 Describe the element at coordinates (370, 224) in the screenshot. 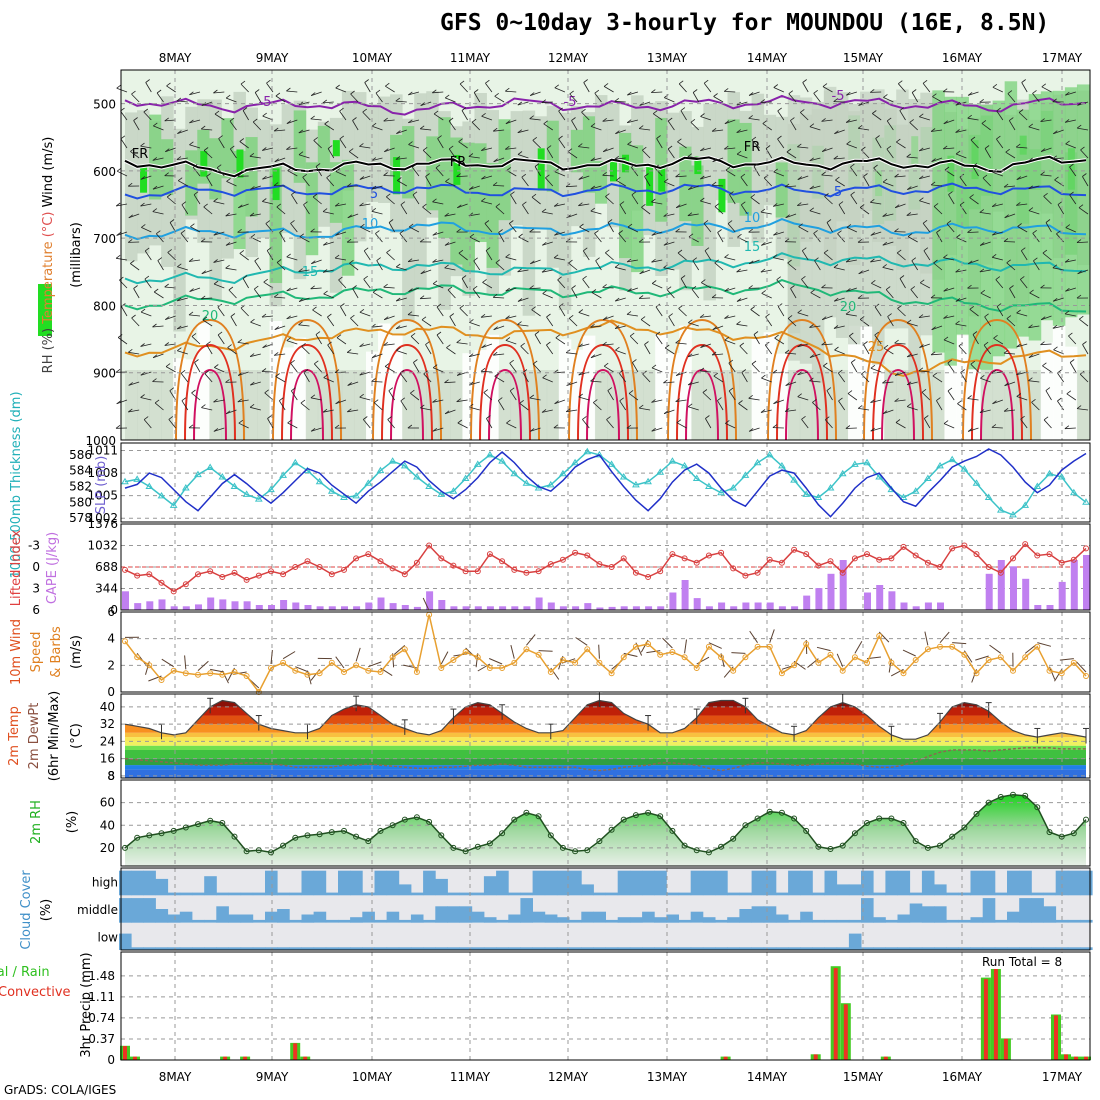

I see `contour-label: 10` at that location.